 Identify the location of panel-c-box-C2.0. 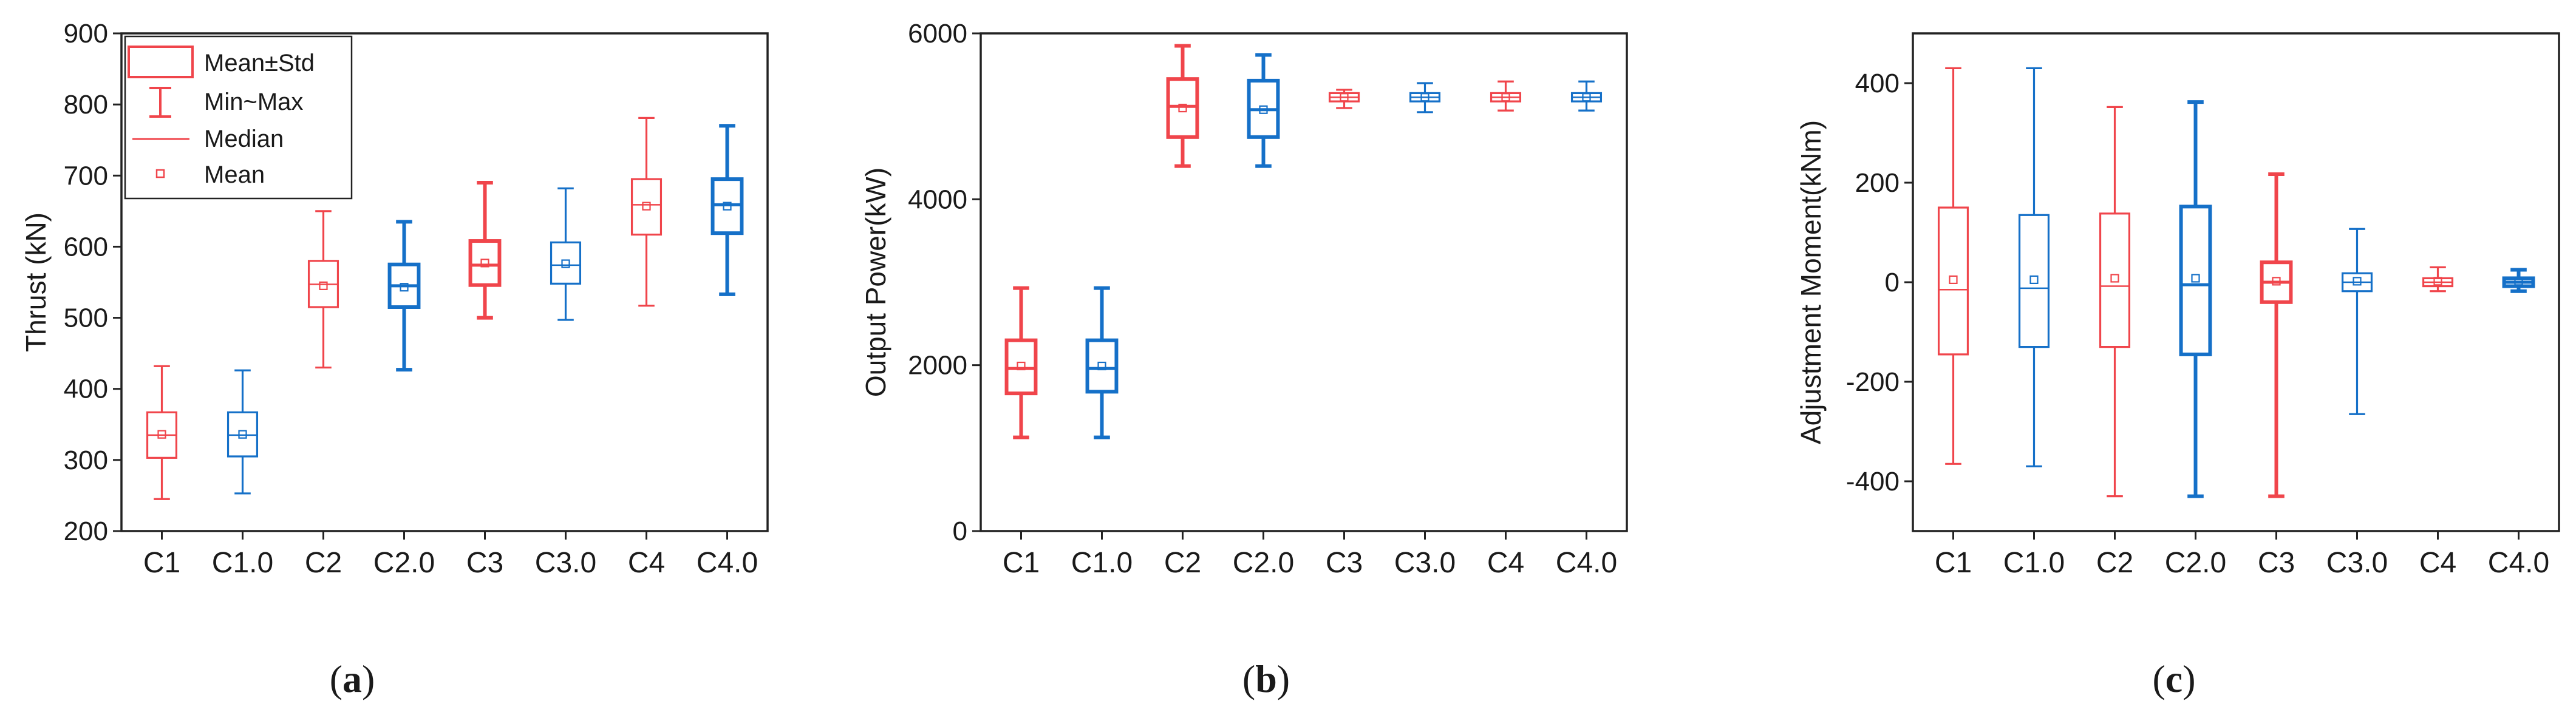
(2196, 280).